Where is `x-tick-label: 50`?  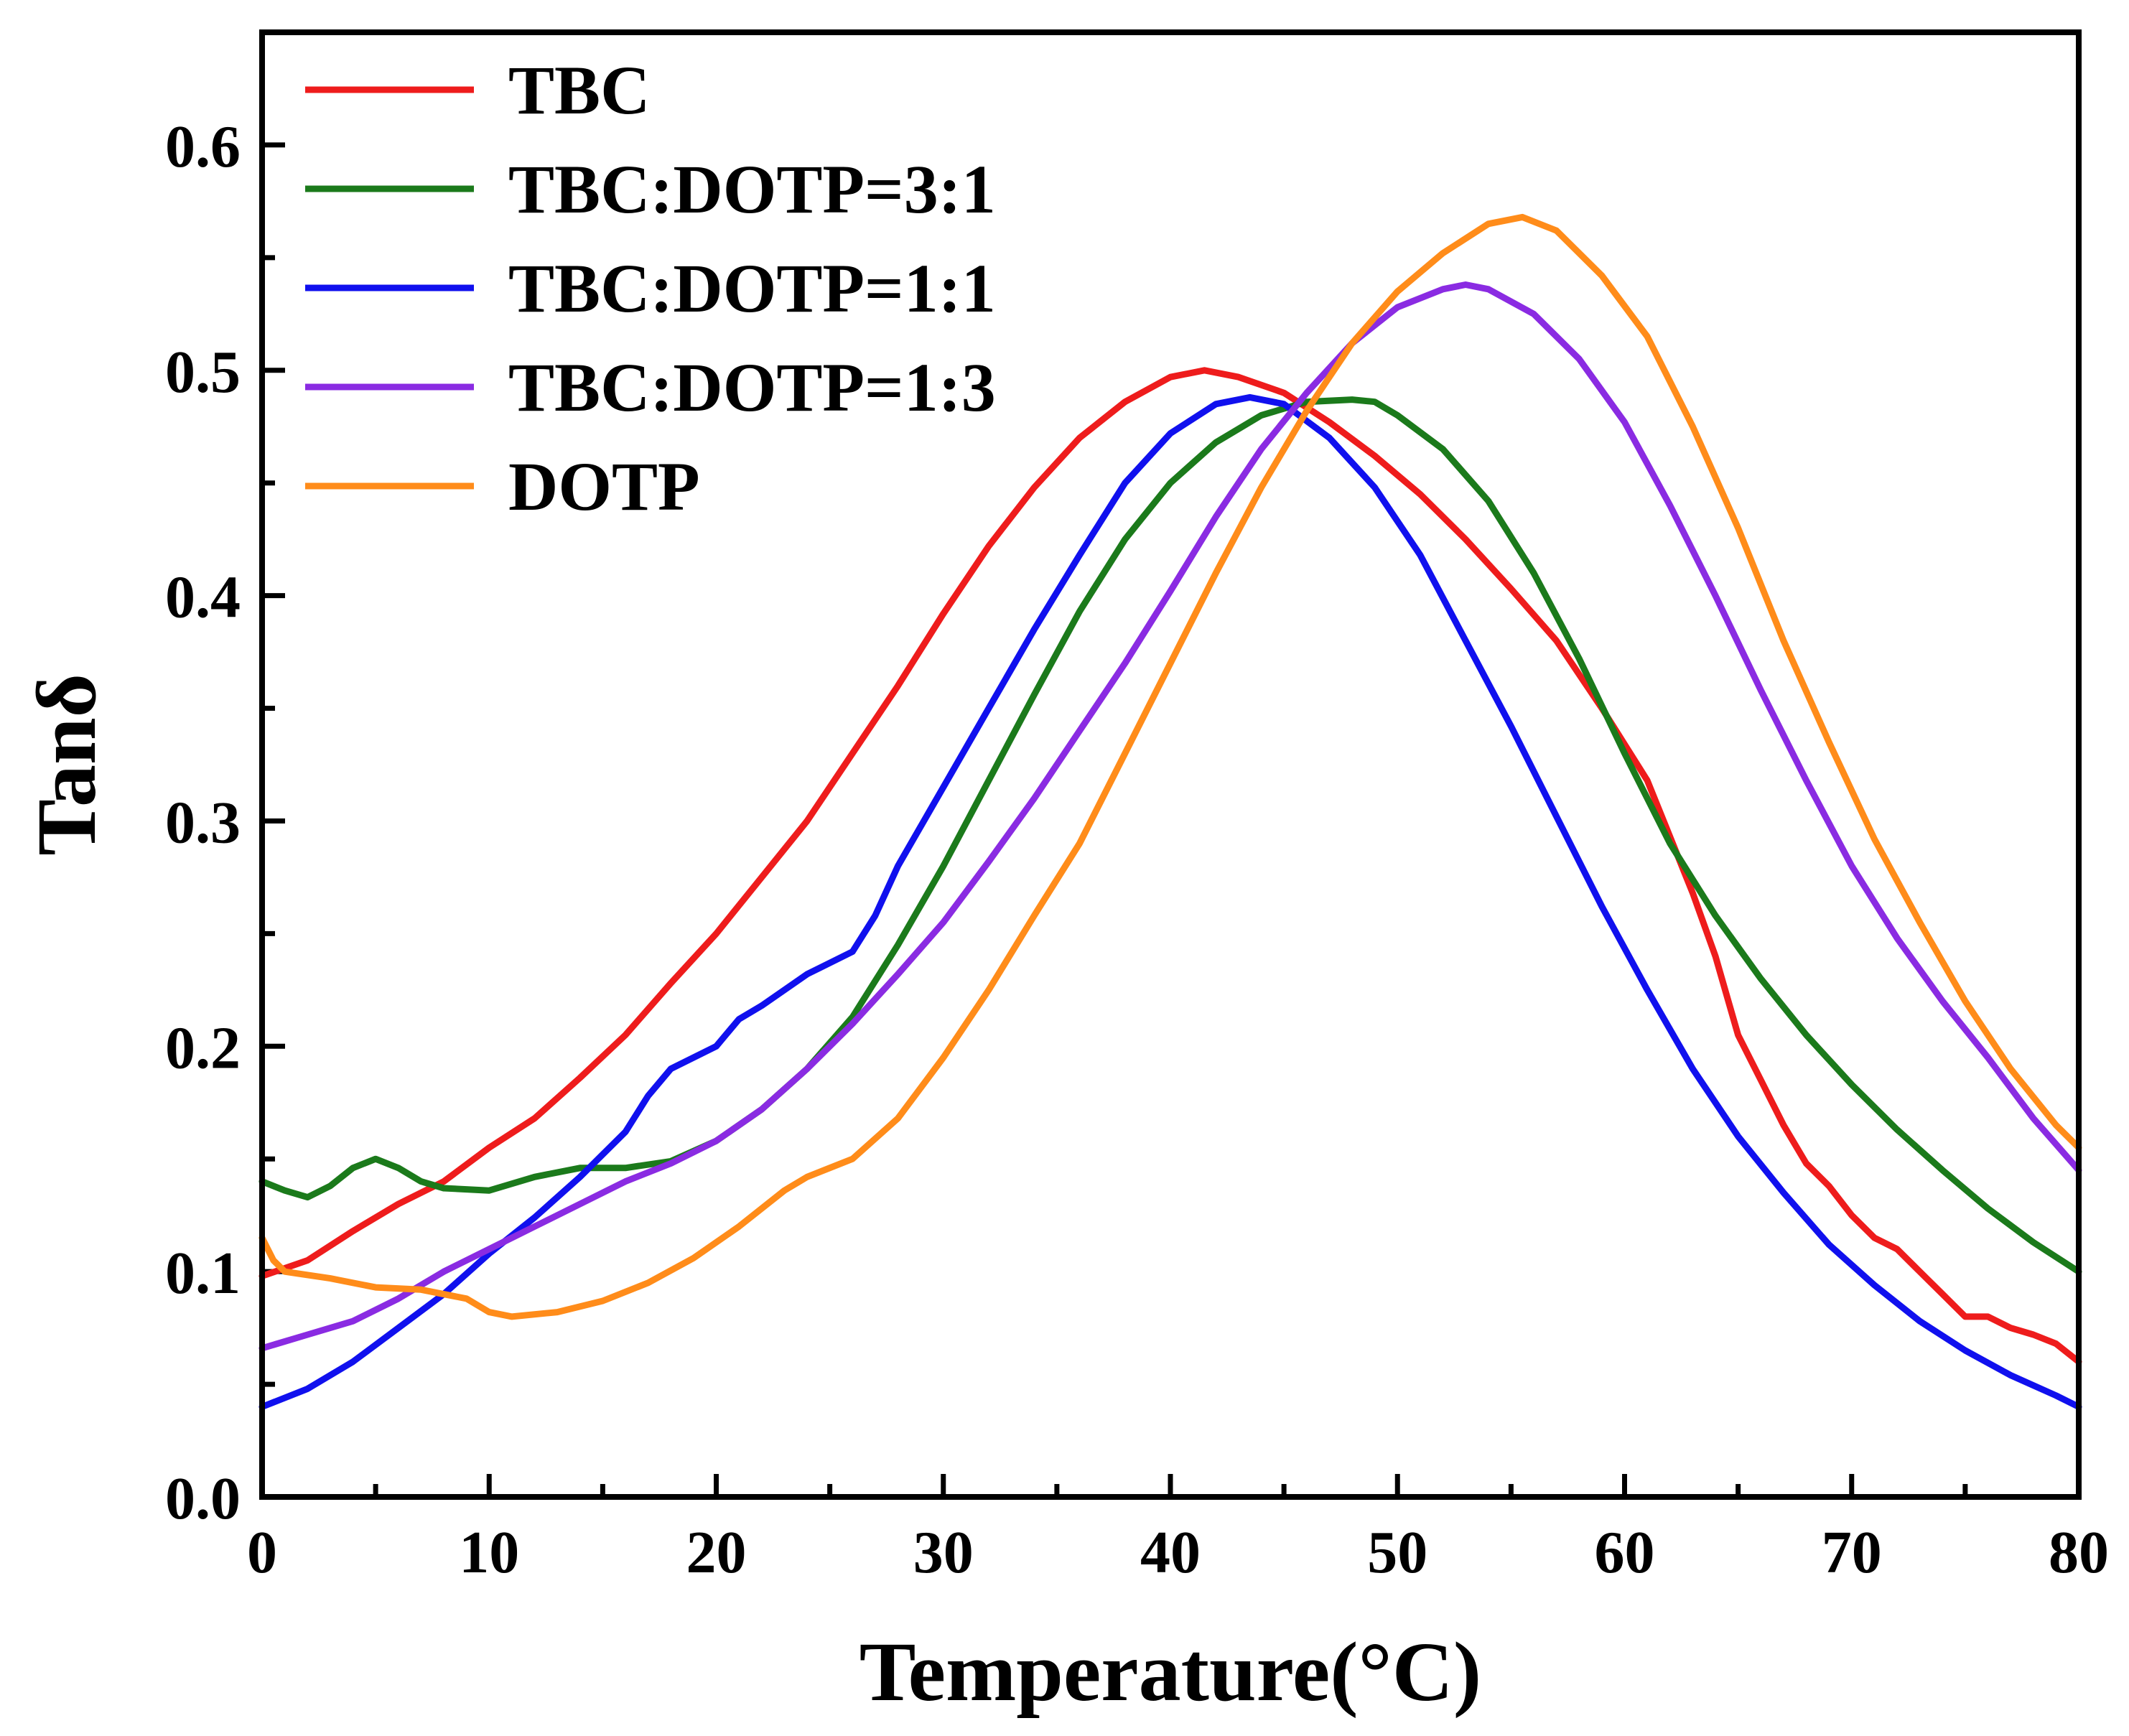 x-tick-label: 50 is located at coordinates (1397, 1552).